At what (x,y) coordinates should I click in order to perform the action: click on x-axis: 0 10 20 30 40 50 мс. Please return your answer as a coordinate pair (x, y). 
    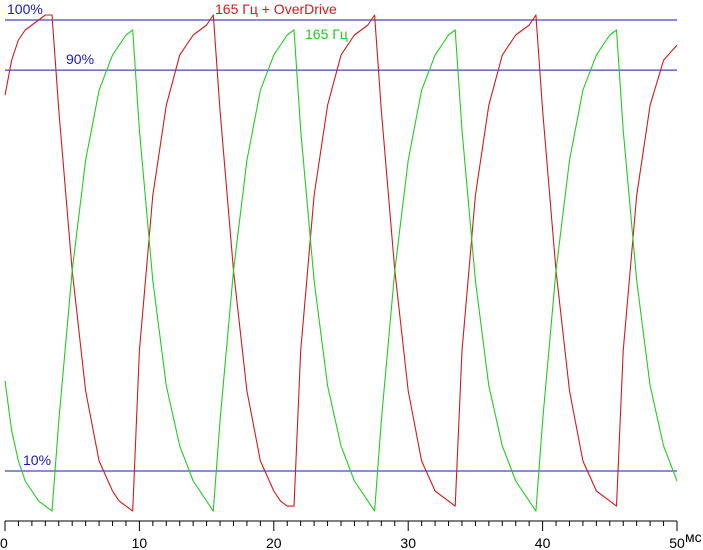
    Looking at the image, I should click on (351, 535).